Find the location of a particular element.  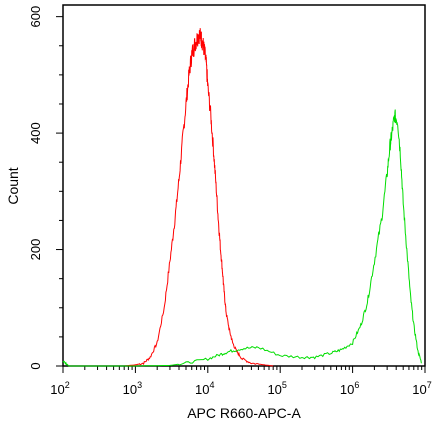

y-tick-label: 200 is located at coordinates (35, 250).